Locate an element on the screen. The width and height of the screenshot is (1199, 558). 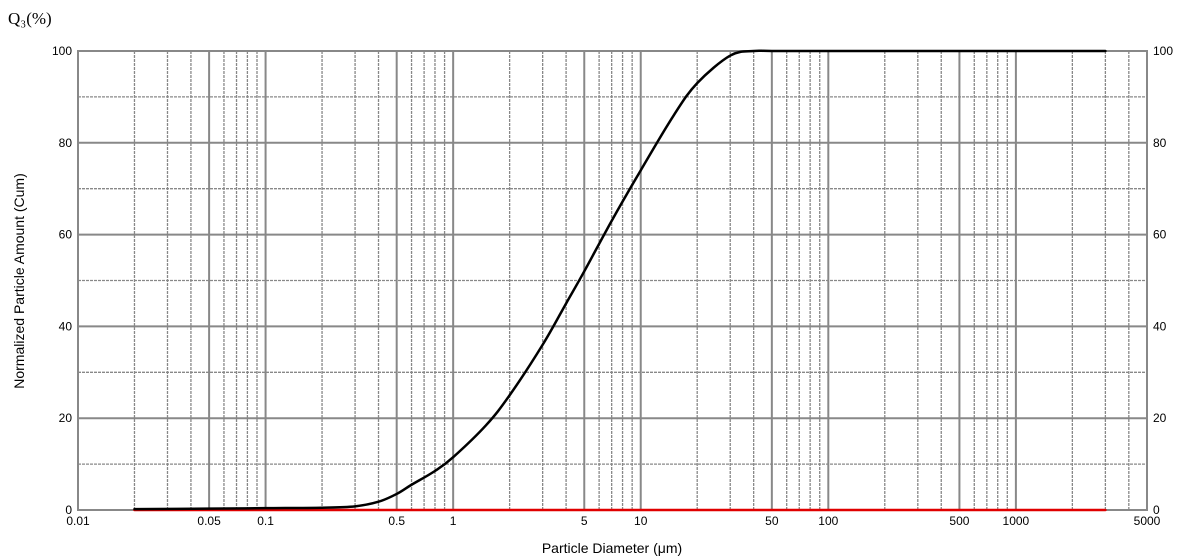
x-tick-label: 100 is located at coordinates (828, 521).